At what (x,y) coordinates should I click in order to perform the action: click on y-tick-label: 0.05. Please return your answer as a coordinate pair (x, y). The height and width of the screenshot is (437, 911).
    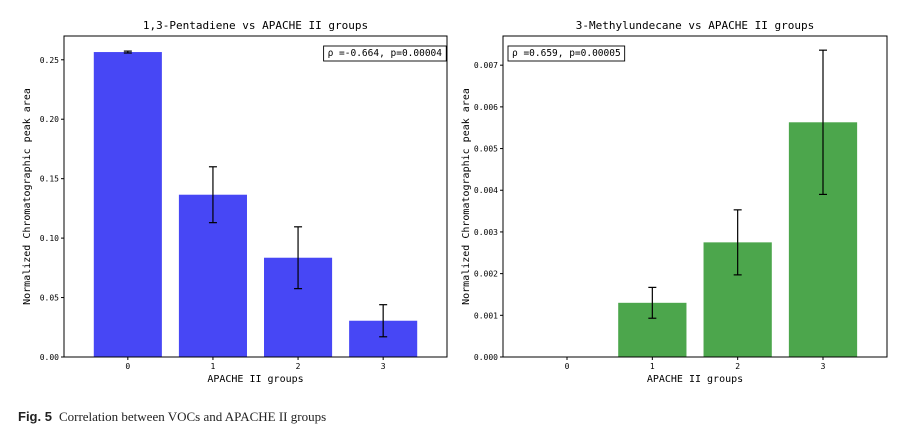
    Looking at the image, I should click on (49, 298).